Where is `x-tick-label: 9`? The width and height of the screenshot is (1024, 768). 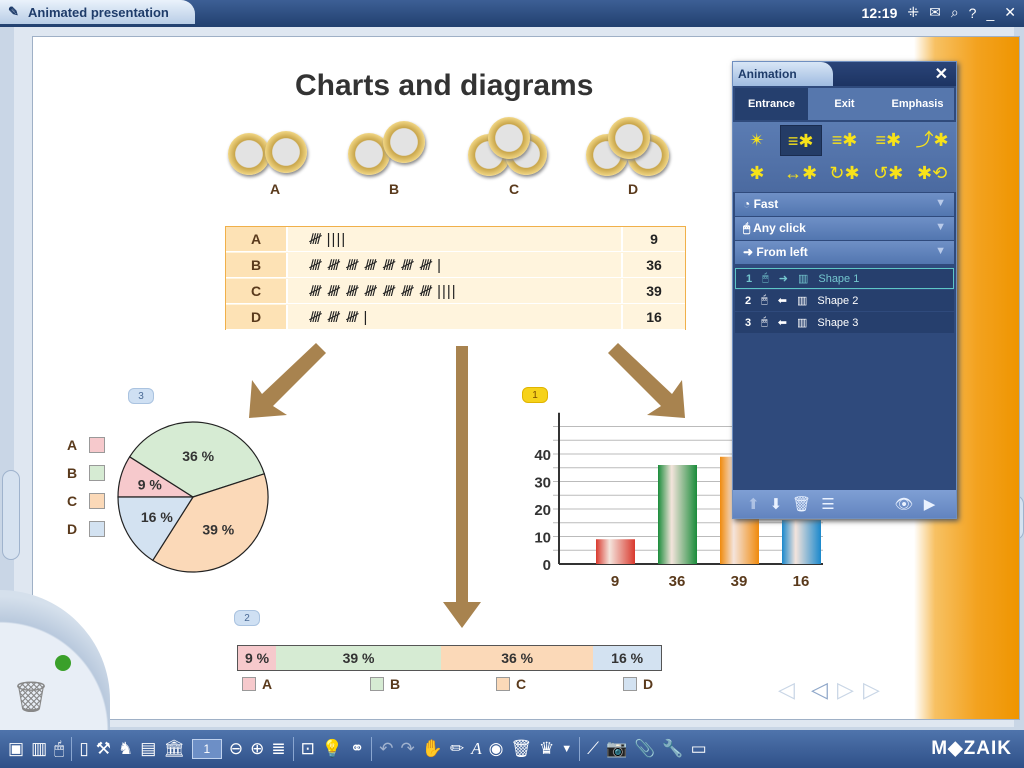
x-tick-label: 9 is located at coordinates (615, 581).